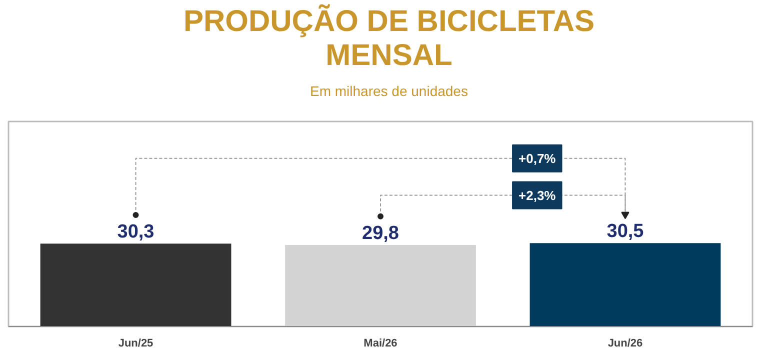 The height and width of the screenshot is (357, 768). Describe the element at coordinates (389, 91) in the screenshot. I see `chart-subtitle: Em milhares de unidades` at that location.